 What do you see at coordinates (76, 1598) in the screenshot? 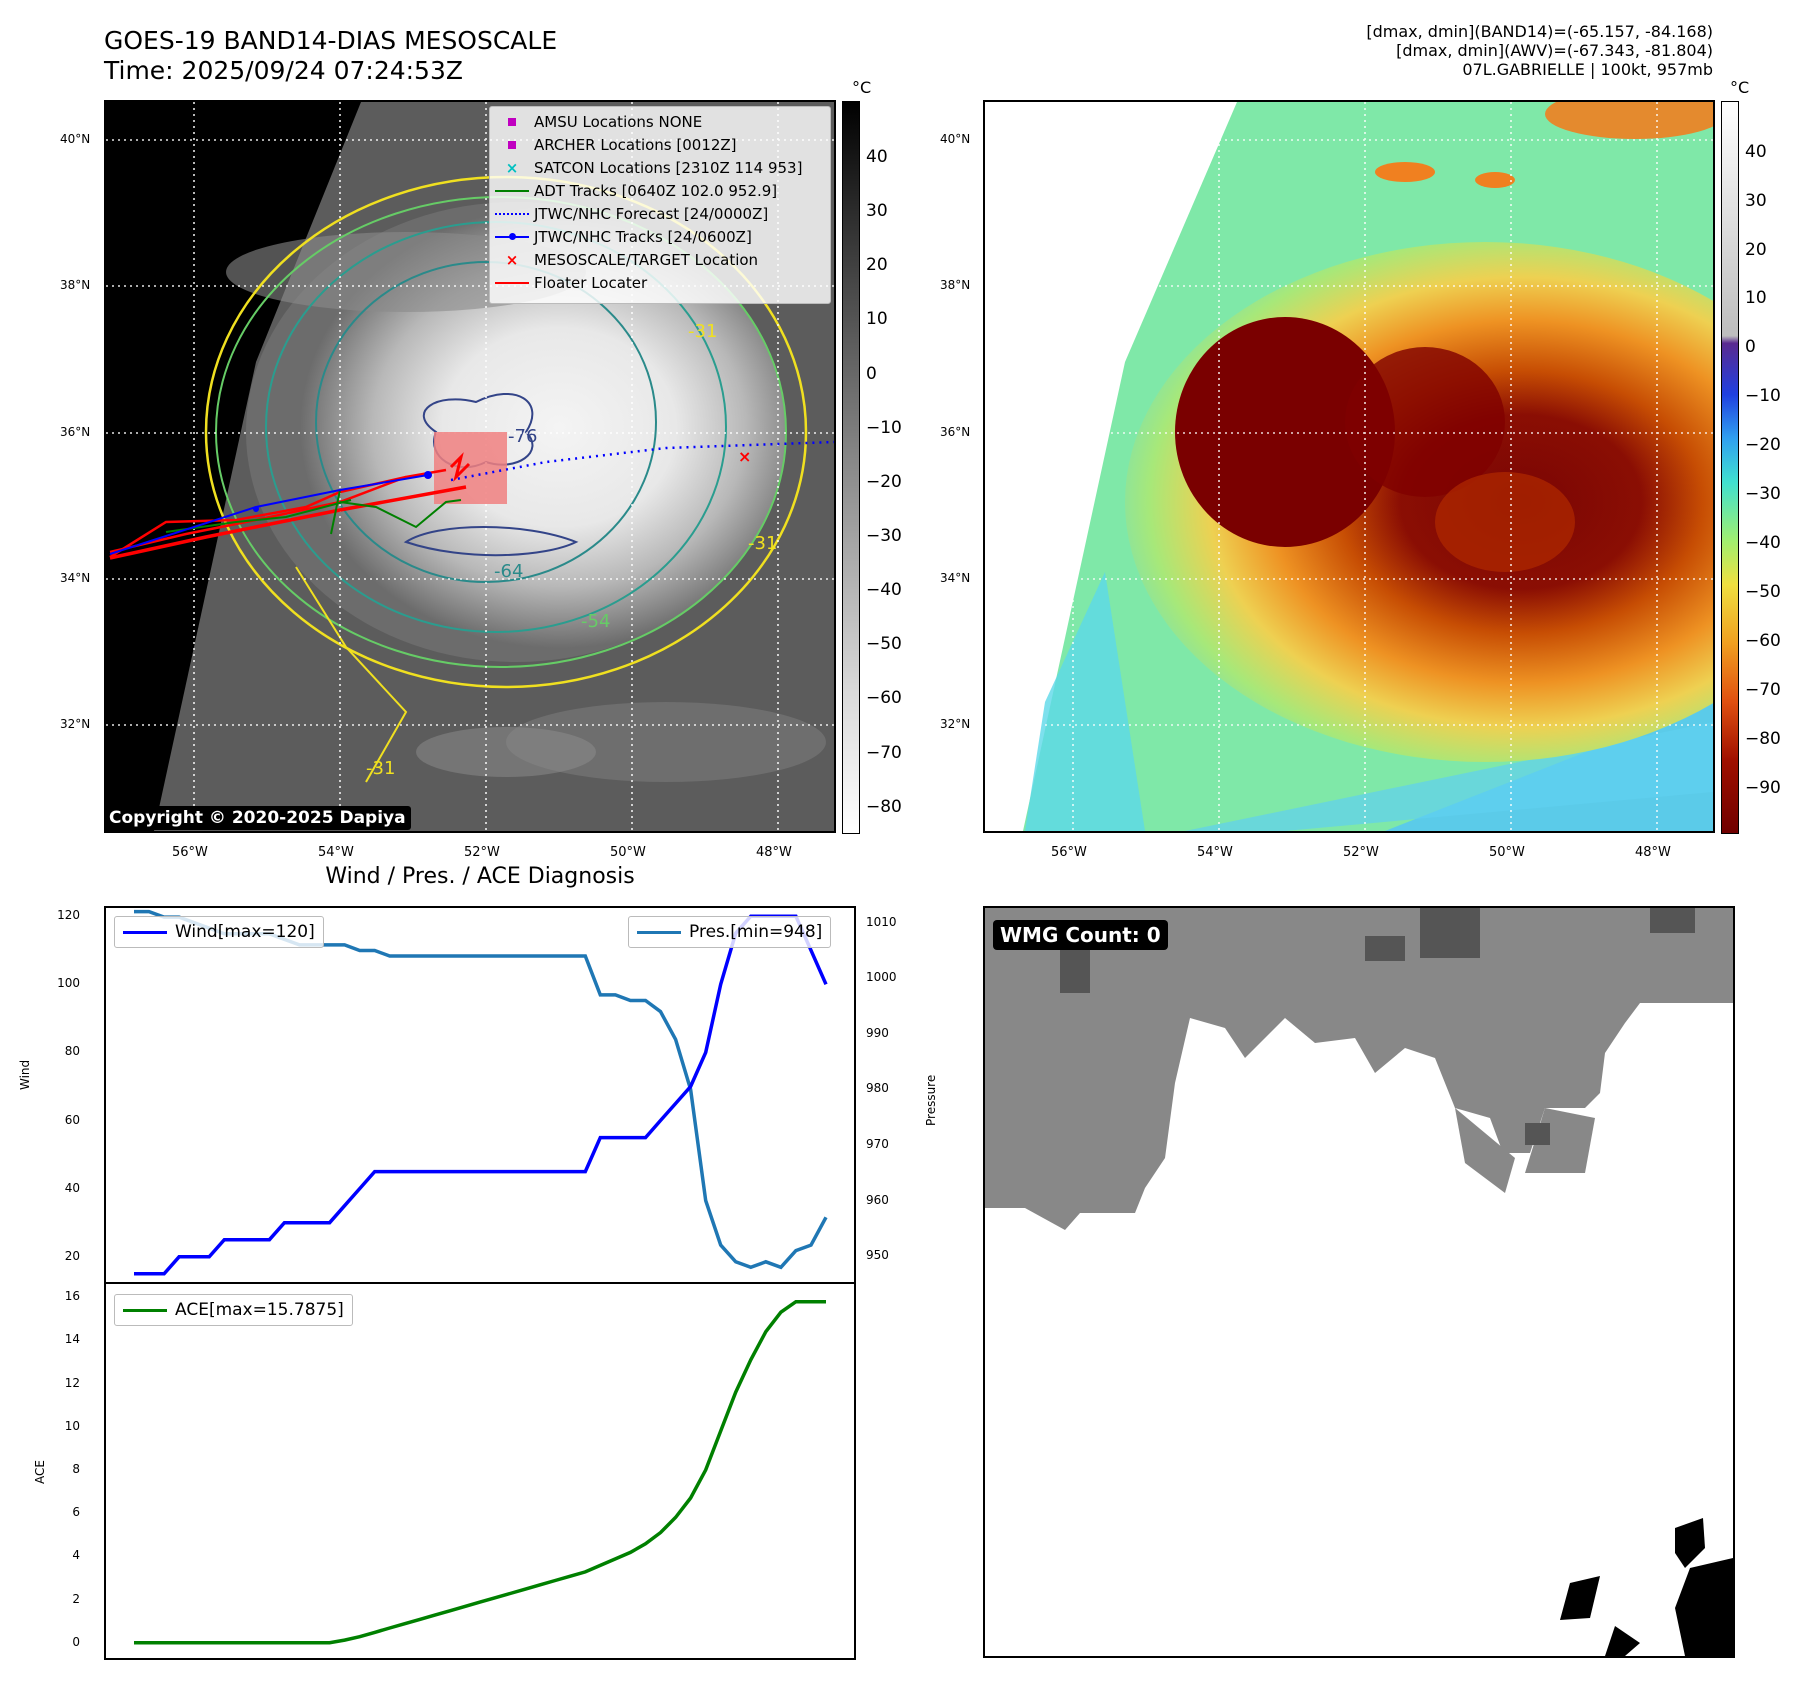
I see `tick-label: 2` at bounding box center [76, 1598].